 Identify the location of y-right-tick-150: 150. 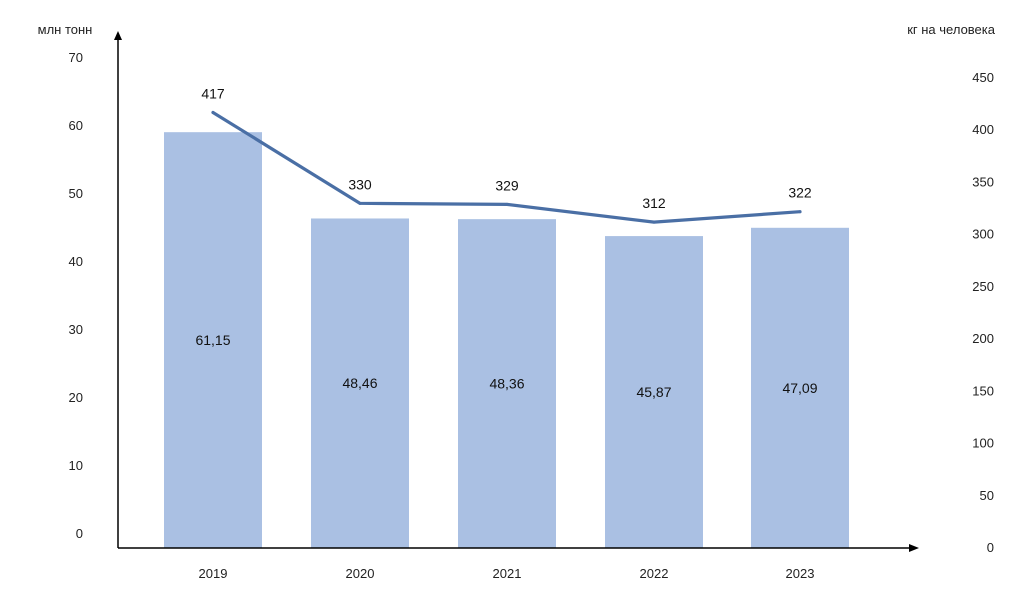
(983, 390).